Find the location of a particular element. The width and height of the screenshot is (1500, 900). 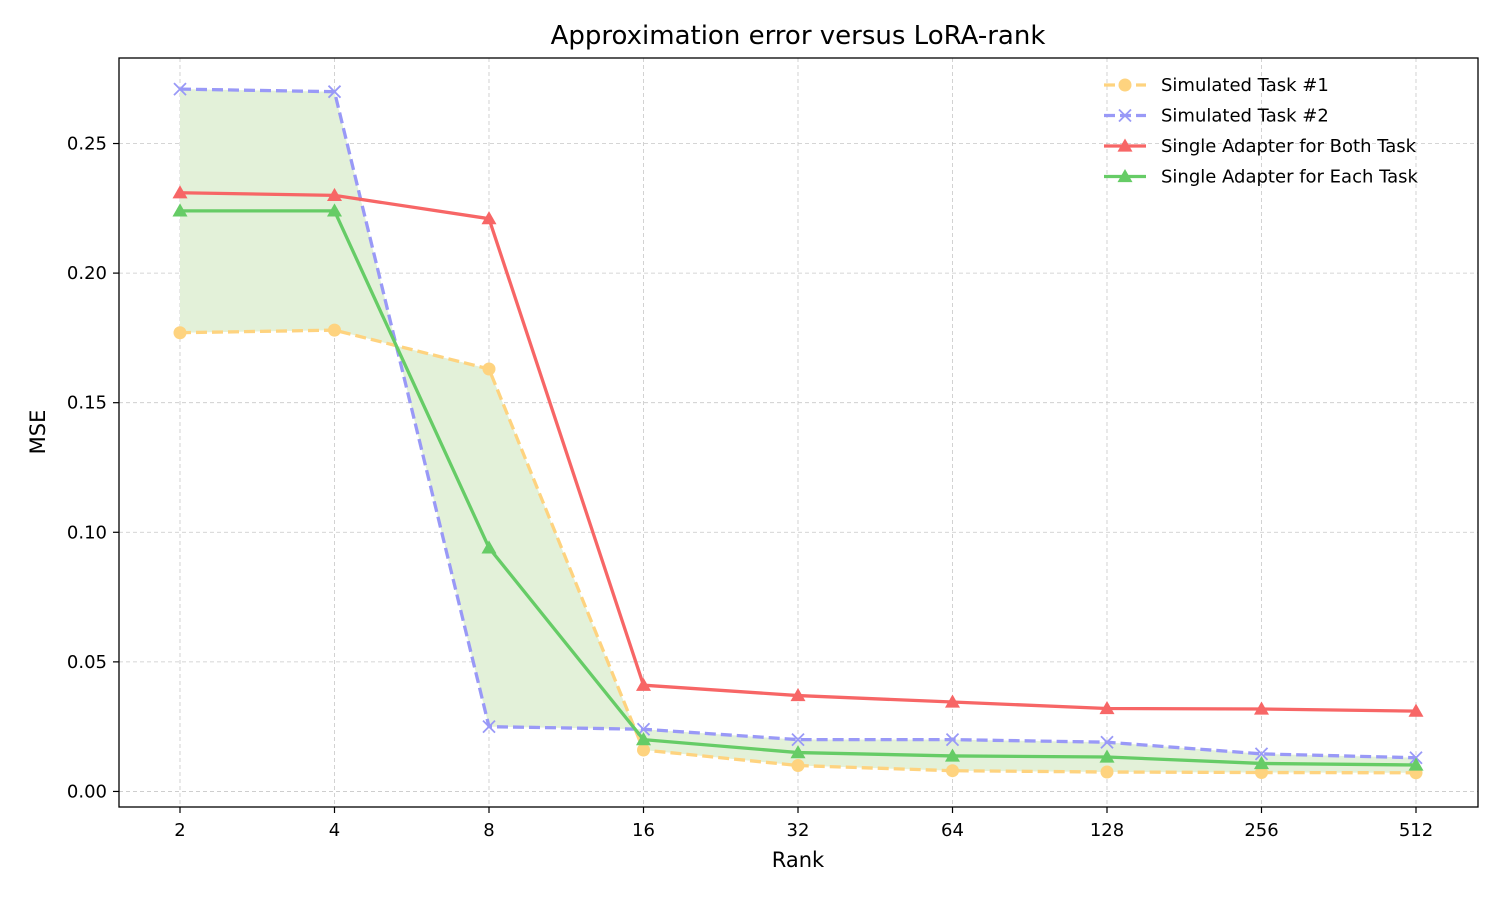

x-tick-label: 256 is located at coordinates (1261, 830).